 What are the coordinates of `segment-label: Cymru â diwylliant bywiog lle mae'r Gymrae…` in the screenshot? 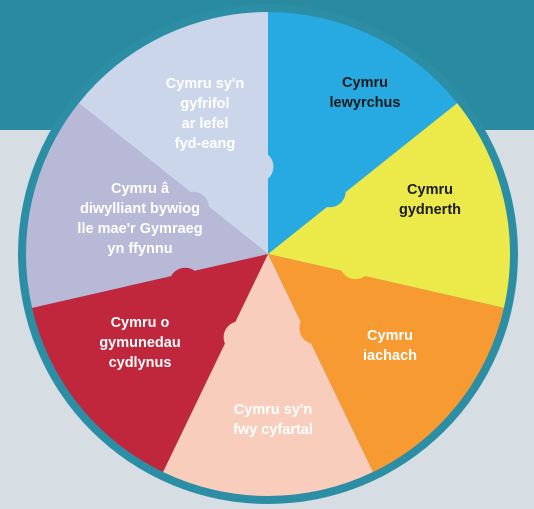 It's located at (139, 219).